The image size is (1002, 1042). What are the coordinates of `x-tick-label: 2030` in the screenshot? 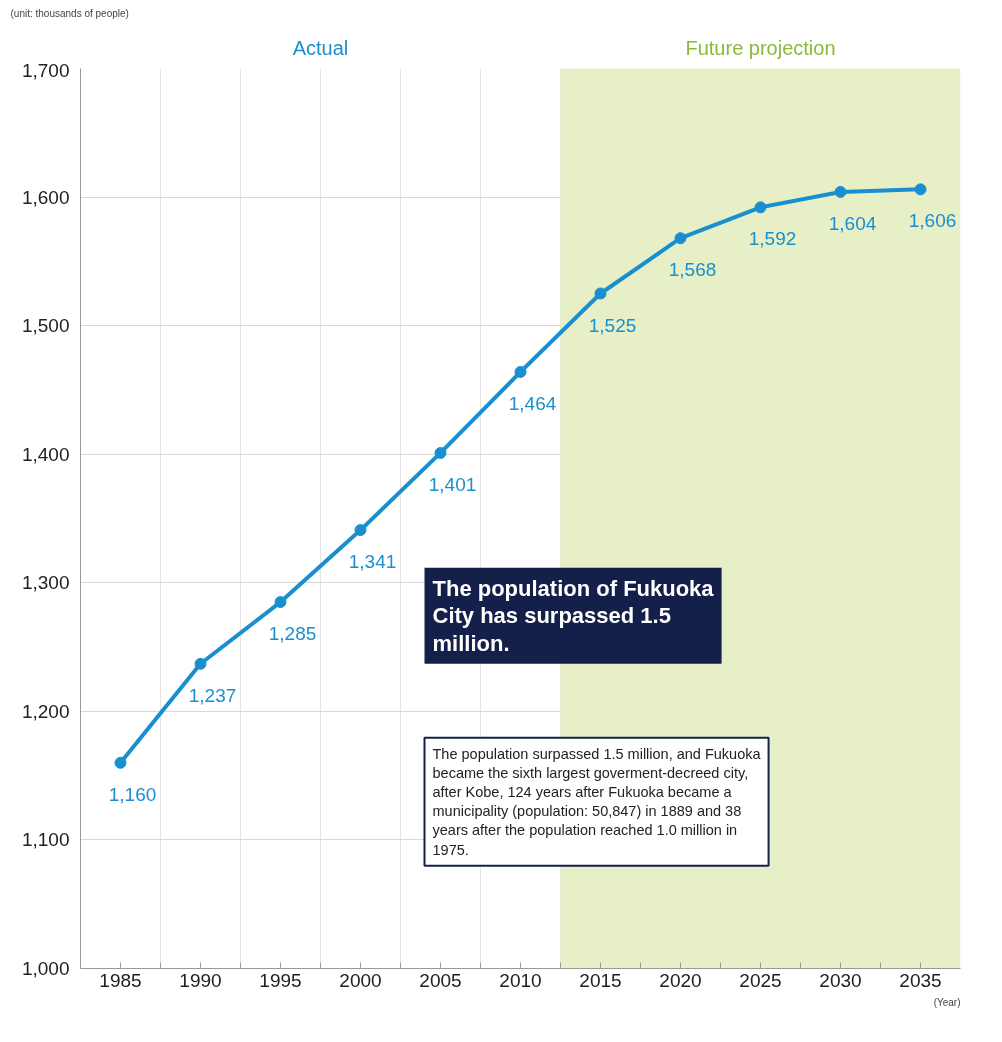 It's located at (840, 980).